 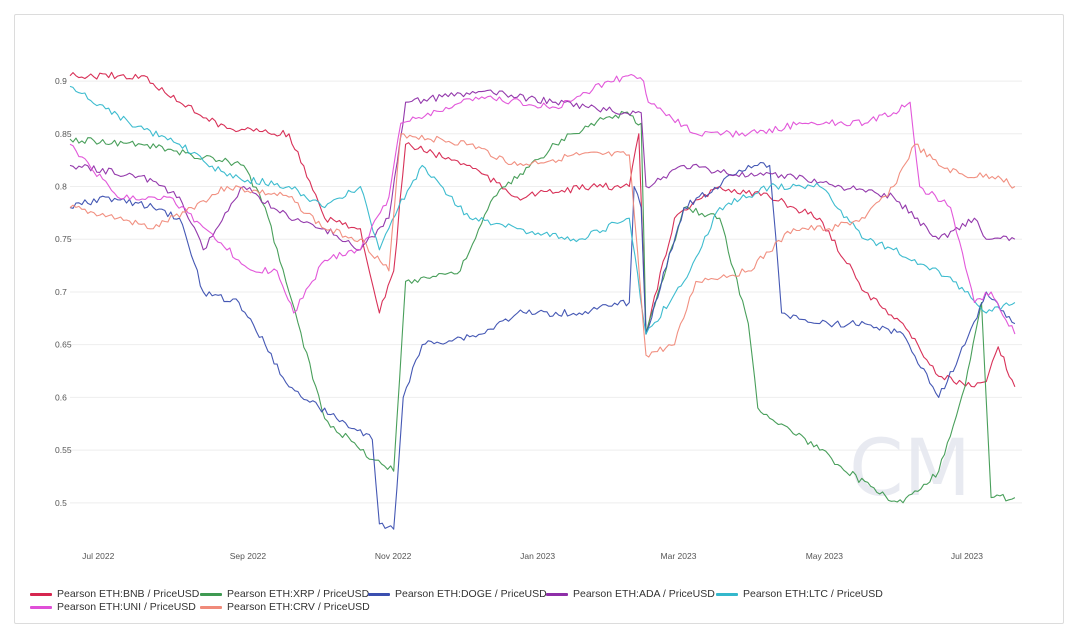 I want to click on legend-label: Pearson ETH:DOGE / PriceUSD, so click(x=471, y=594).